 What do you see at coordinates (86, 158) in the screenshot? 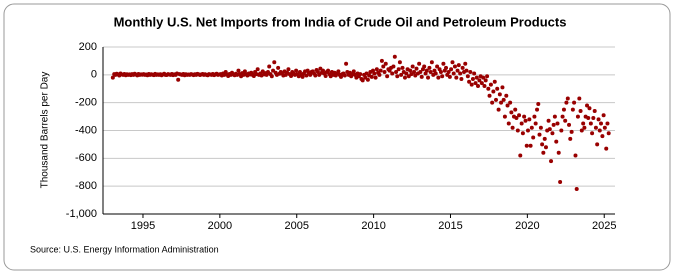
I see `y-tick-label: -600` at bounding box center [86, 158].